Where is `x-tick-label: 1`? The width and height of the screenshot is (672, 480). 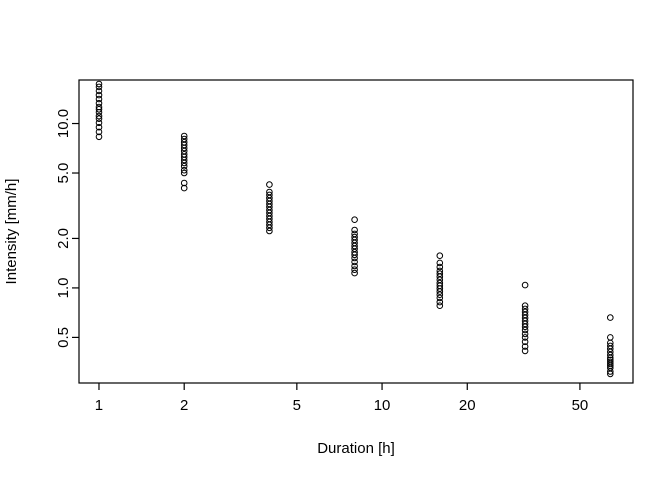
x-tick-label: 1 is located at coordinates (99, 405).